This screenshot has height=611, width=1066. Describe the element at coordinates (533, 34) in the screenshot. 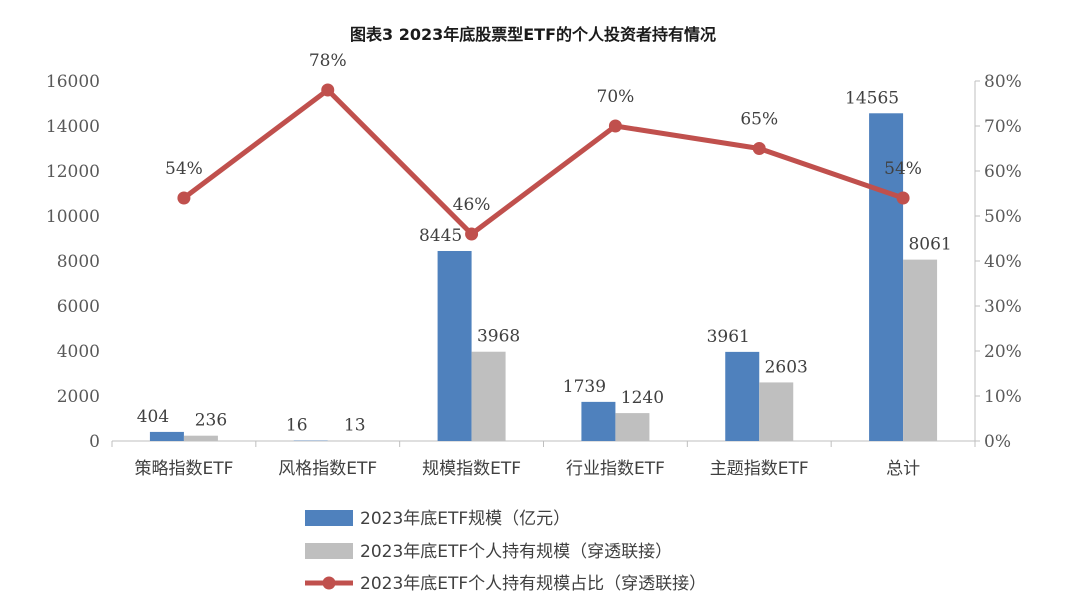

I see `chart-title: 图表3 2023年底股票型ETF的个人投资者持有情况` at that location.